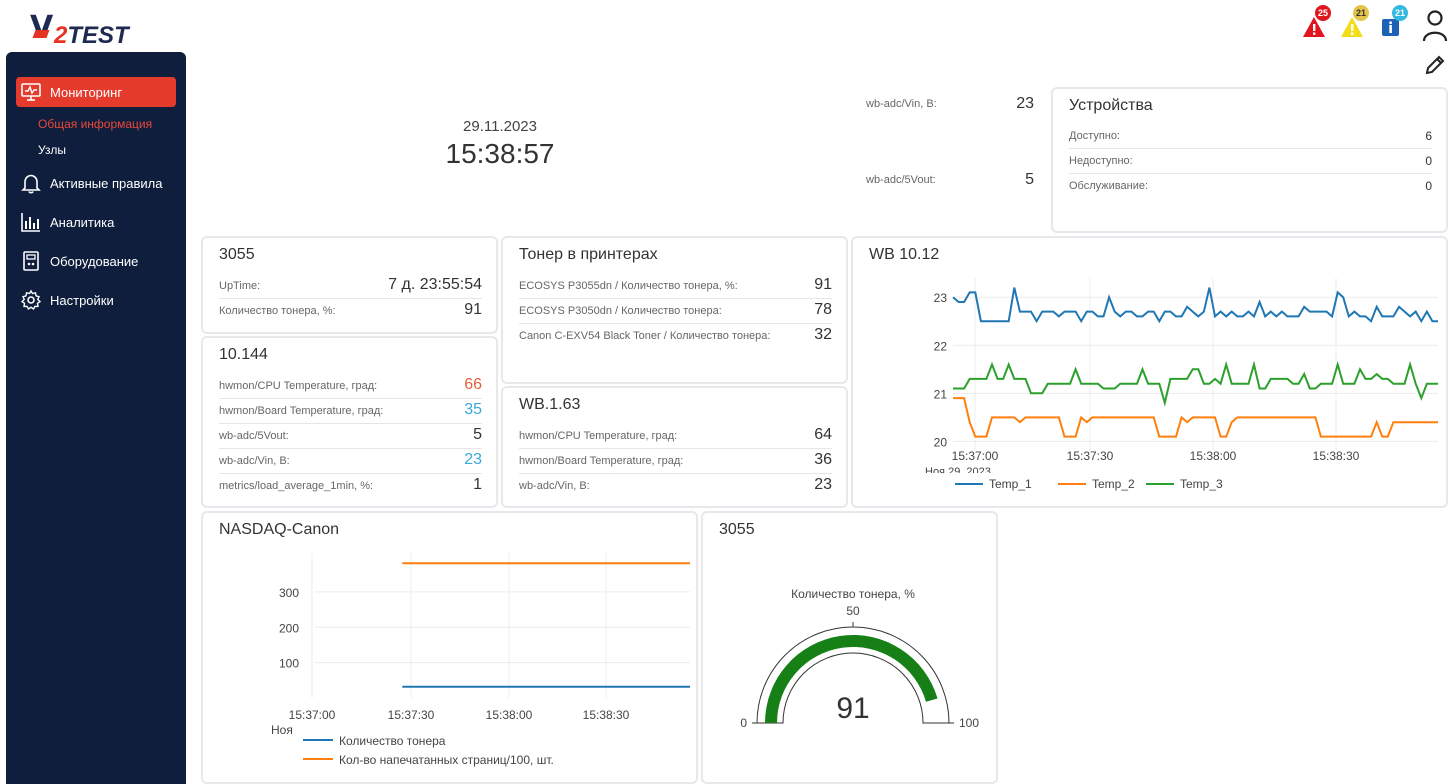 This screenshot has height=784, width=1450. I want to click on gauge-value: 91, so click(852, 708).